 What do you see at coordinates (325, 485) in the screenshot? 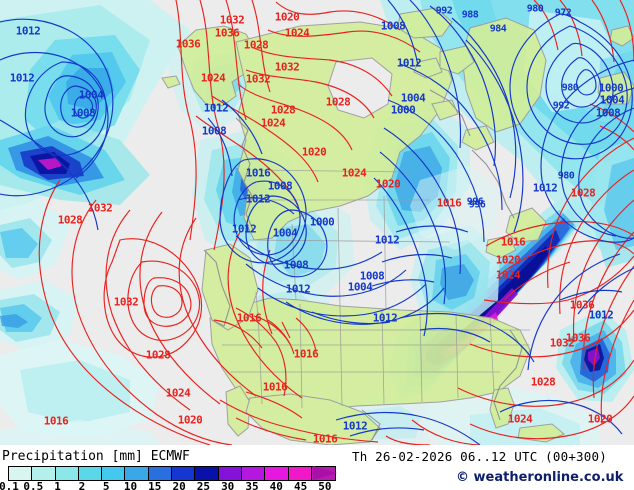
I see `color-scale-tick: 50` at bounding box center [325, 485].